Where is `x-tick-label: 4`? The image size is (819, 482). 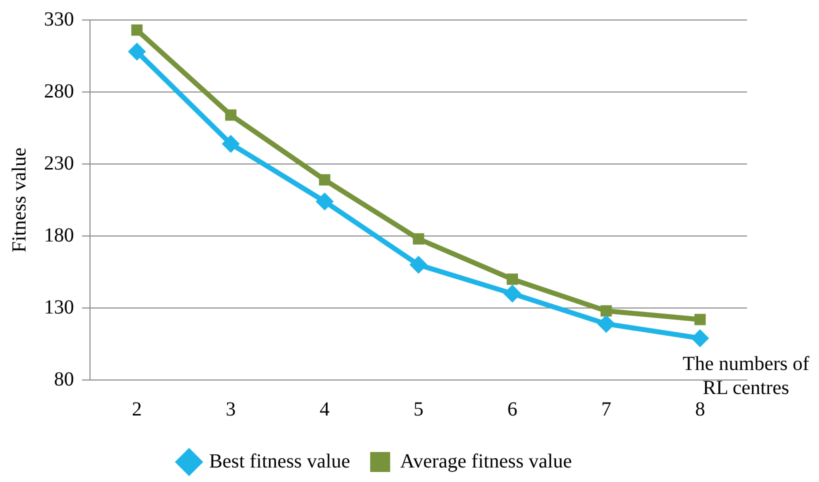
x-tick-label: 4 is located at coordinates (325, 409).